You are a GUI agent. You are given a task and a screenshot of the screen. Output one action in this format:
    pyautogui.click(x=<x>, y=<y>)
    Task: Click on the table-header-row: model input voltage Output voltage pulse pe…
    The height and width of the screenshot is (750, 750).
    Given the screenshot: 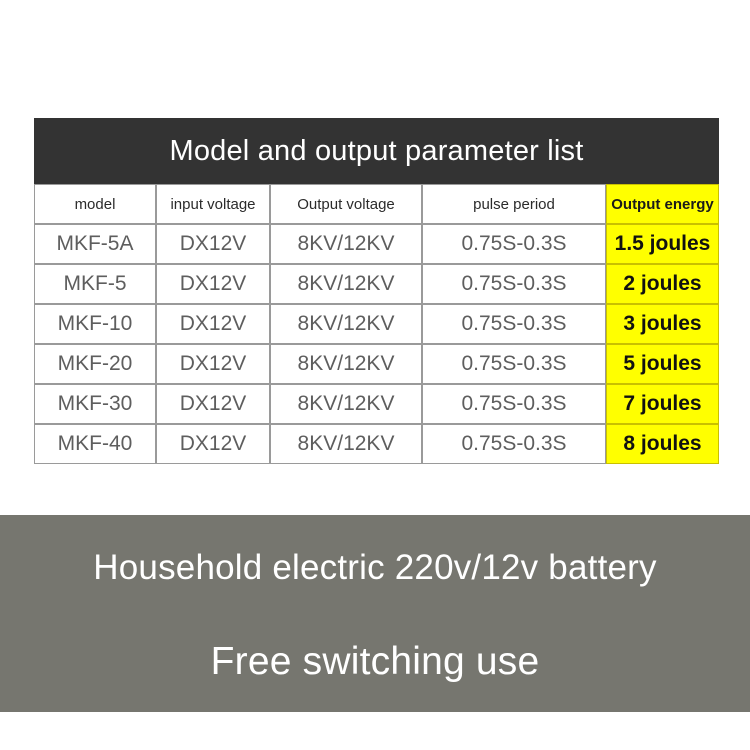 What is the action you would take?
    pyautogui.click(x=376, y=204)
    